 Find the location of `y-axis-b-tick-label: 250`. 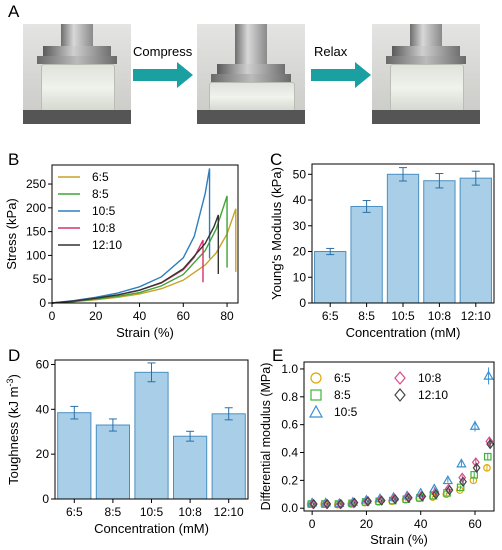

y-axis-b-tick-label: 250 is located at coordinates (36, 184).